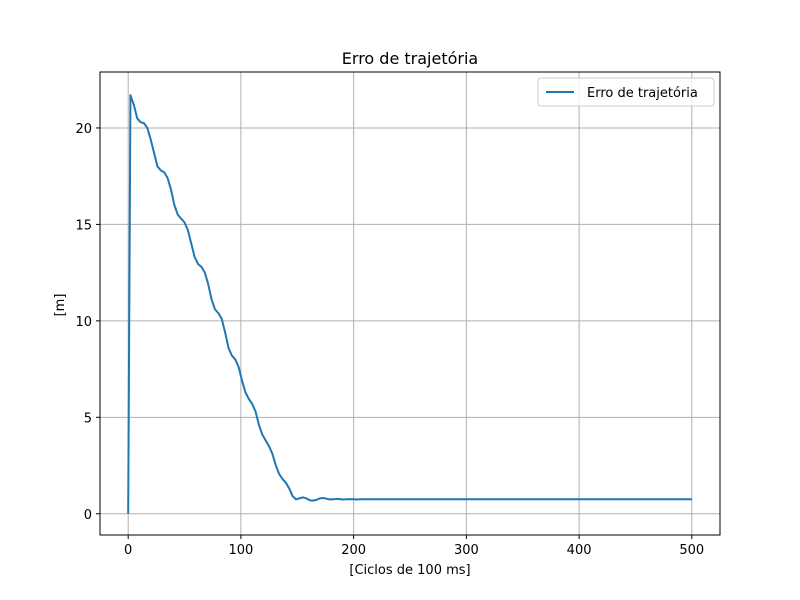  What do you see at coordinates (240, 550) in the screenshot?
I see `x-tick-label: 100` at bounding box center [240, 550].